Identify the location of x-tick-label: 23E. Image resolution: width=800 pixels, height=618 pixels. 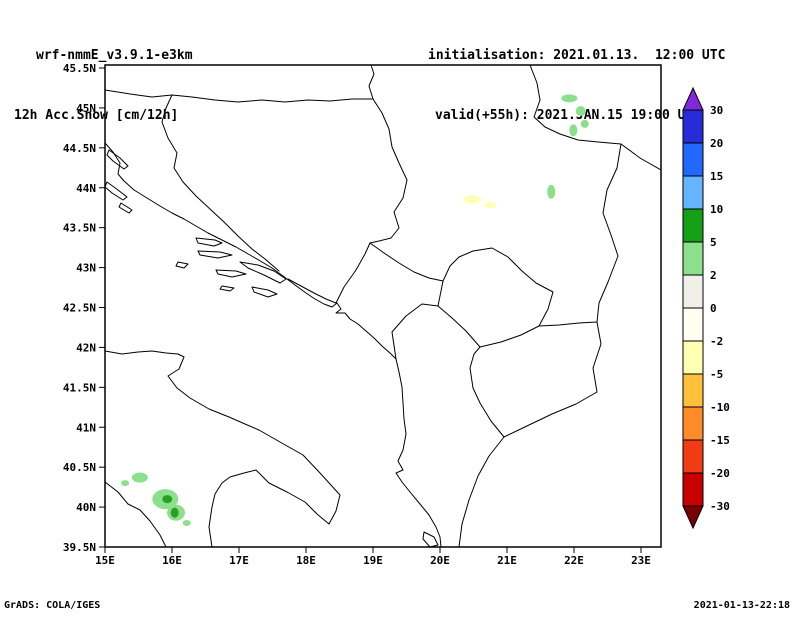
(641, 560).